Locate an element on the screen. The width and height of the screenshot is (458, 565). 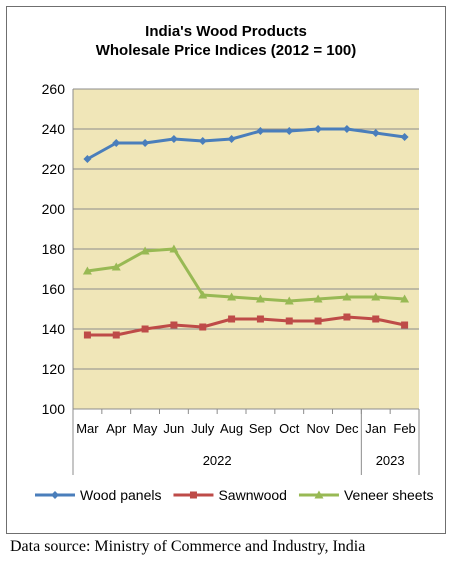
y-tick-label: 120 is located at coordinates (54, 369).